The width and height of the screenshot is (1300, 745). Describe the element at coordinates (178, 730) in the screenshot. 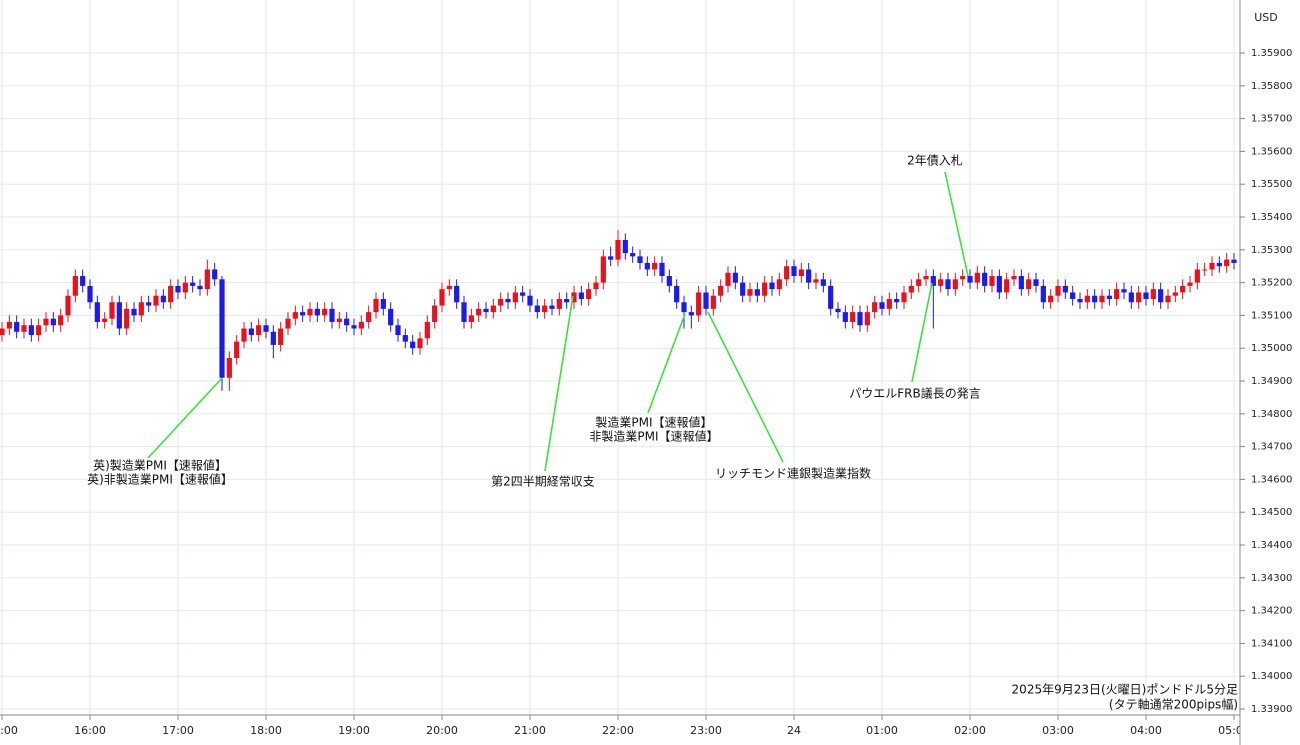

I see `x-tick-label: 17:00` at that location.